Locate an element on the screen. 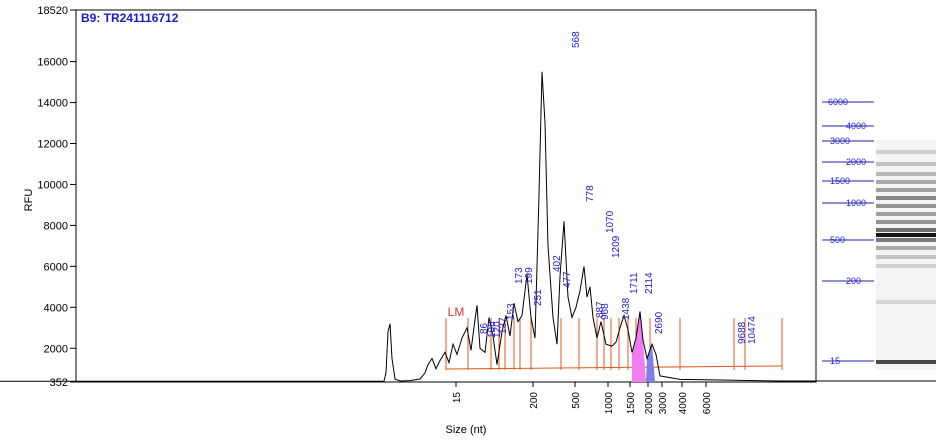 This screenshot has height=445, width=936. peak-label: 887 is located at coordinates (600, 309).